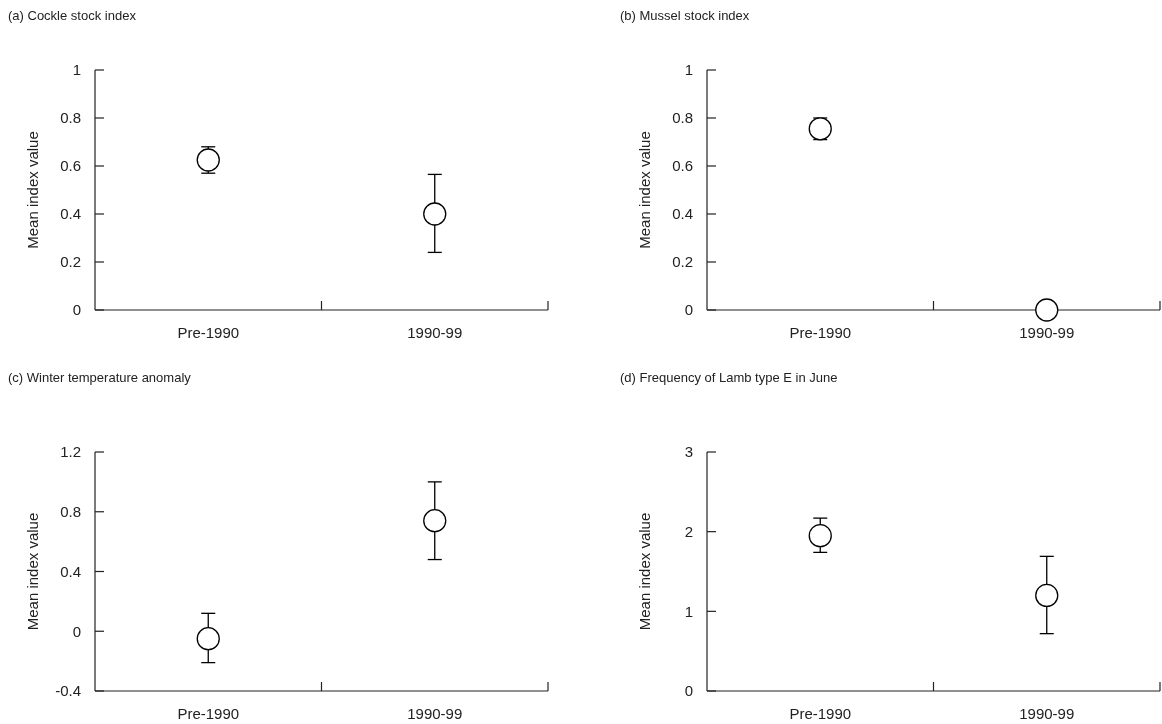 The width and height of the screenshot is (1162, 724). Describe the element at coordinates (688, 452) in the screenshot. I see `y-tick-label: 3` at that location.